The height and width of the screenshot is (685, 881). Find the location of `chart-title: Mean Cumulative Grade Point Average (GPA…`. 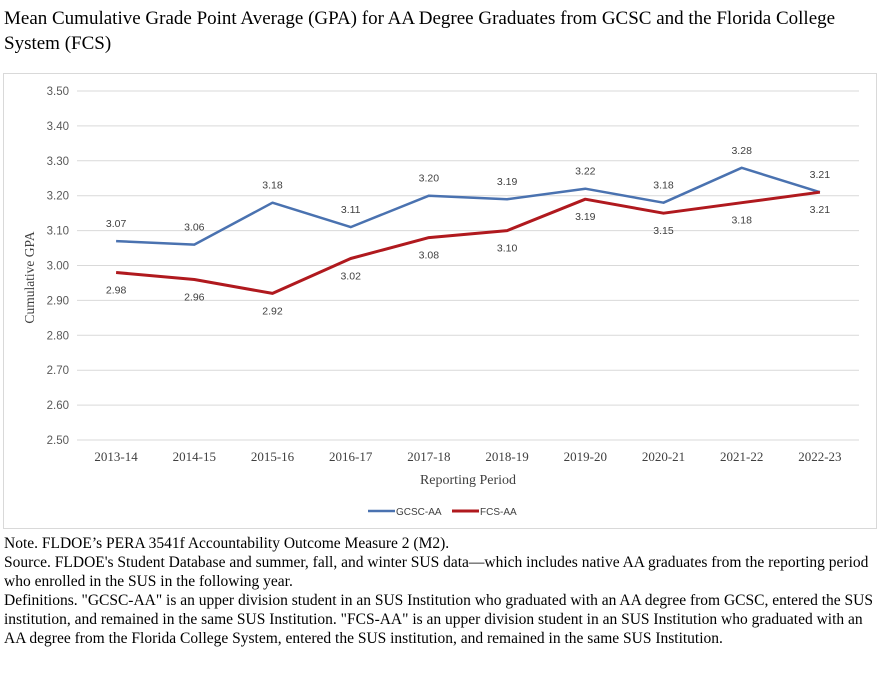

chart-title: Mean Cumulative Grade Point Average (GPA… is located at coordinates (420, 31).